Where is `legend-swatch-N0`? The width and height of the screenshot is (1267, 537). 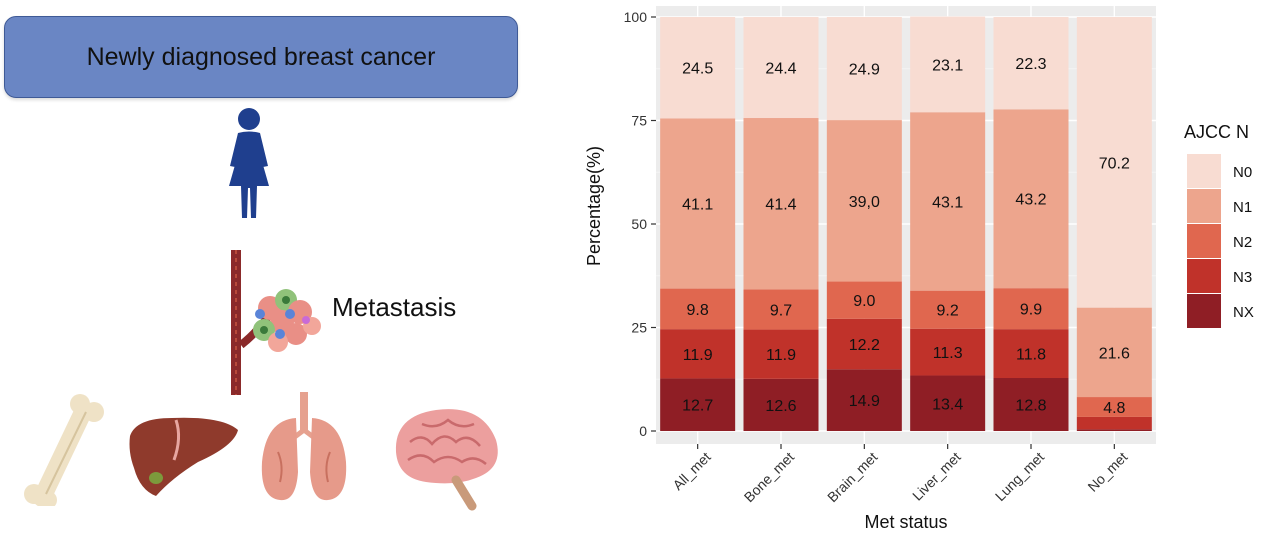 legend-swatch-N0 is located at coordinates (1204, 171).